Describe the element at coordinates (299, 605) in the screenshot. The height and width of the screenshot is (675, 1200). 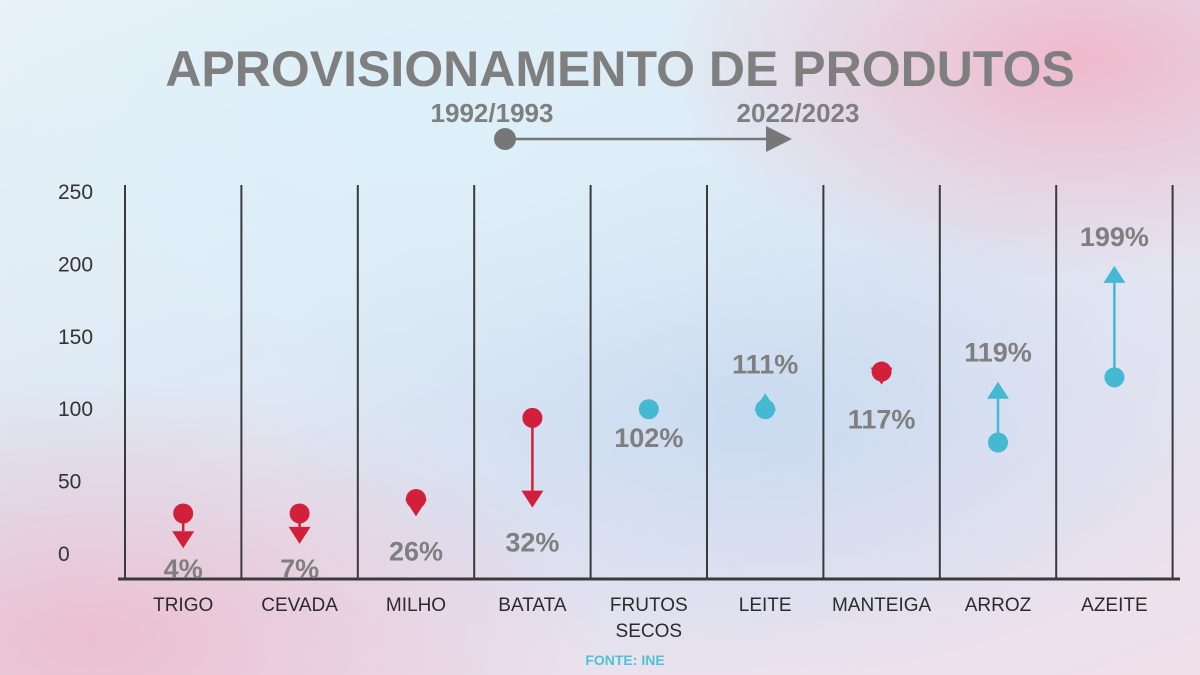
I see `category-label: CEVADA` at that location.